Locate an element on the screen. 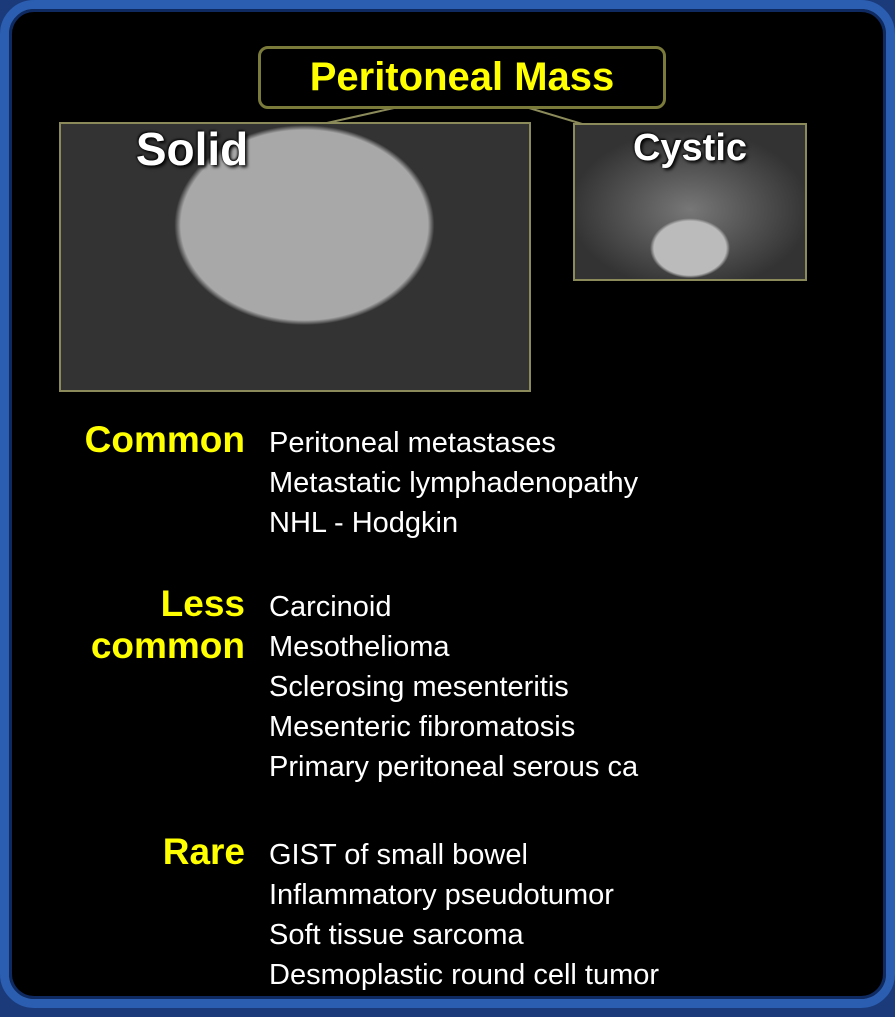  item: Desmoplastic round cell tumor is located at coordinates (464, 975).